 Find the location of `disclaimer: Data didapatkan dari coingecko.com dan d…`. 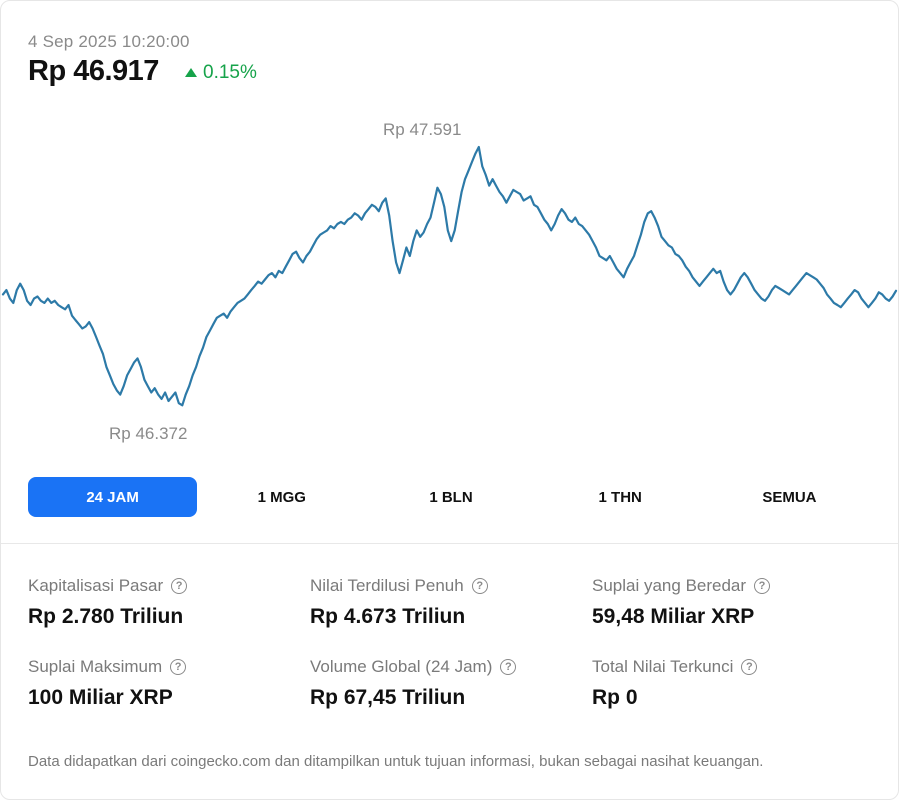

disclaimer: Data didapatkan dari coingecko.com dan d… is located at coordinates (396, 761).